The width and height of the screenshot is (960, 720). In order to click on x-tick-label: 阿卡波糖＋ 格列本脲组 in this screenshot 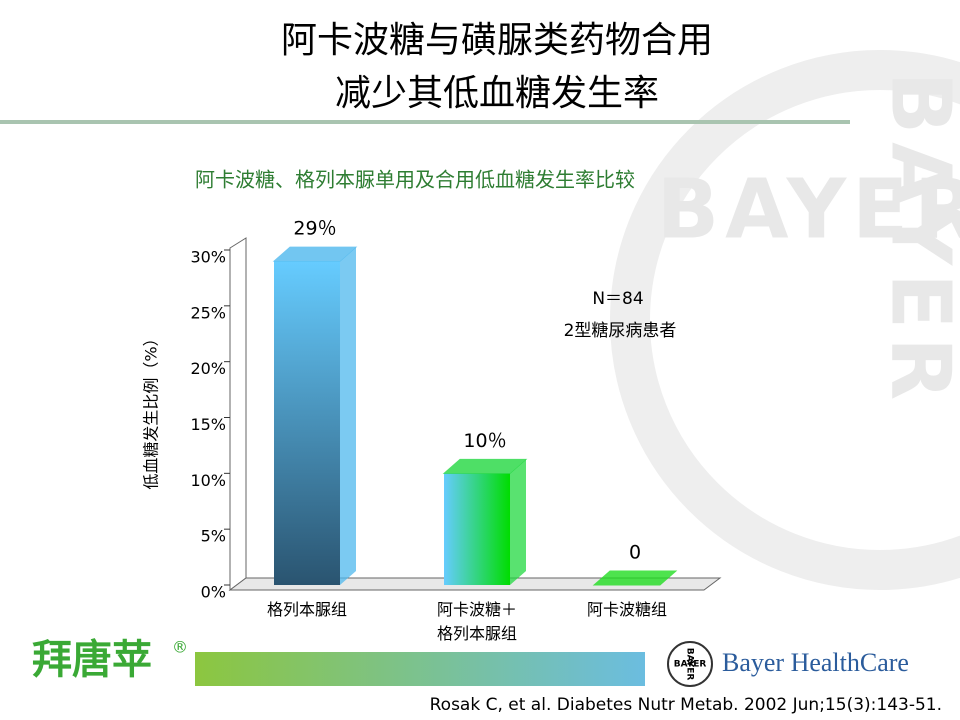, I will do `click(476, 621)`.